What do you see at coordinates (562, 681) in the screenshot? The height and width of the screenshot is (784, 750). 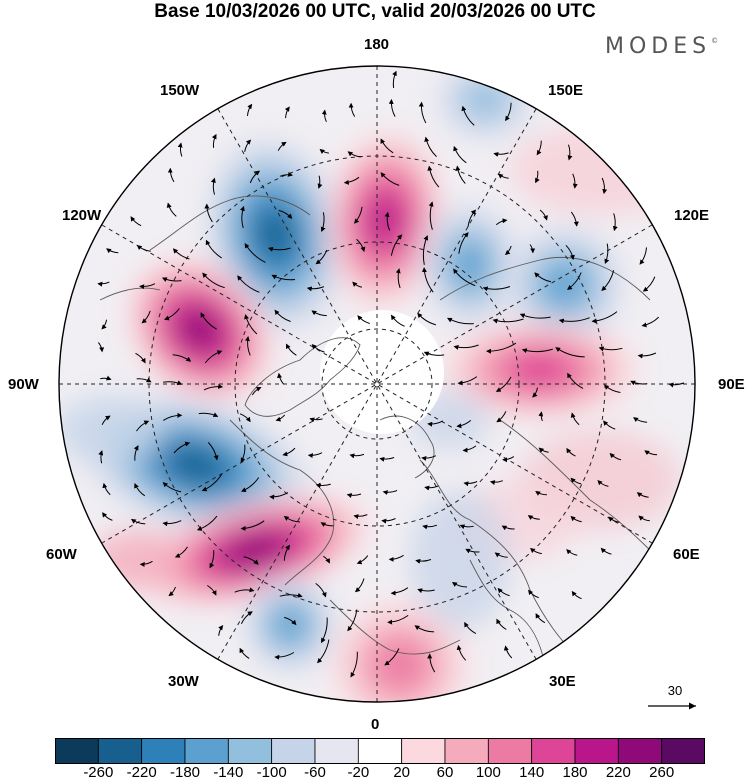 I see `lon-label-30e: 30E` at bounding box center [562, 681].